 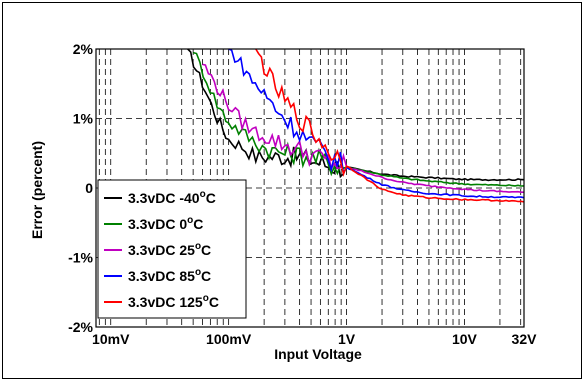 What do you see at coordinates (37, 190) in the screenshot?
I see `y-axis-label: Error (percent)` at bounding box center [37, 190].